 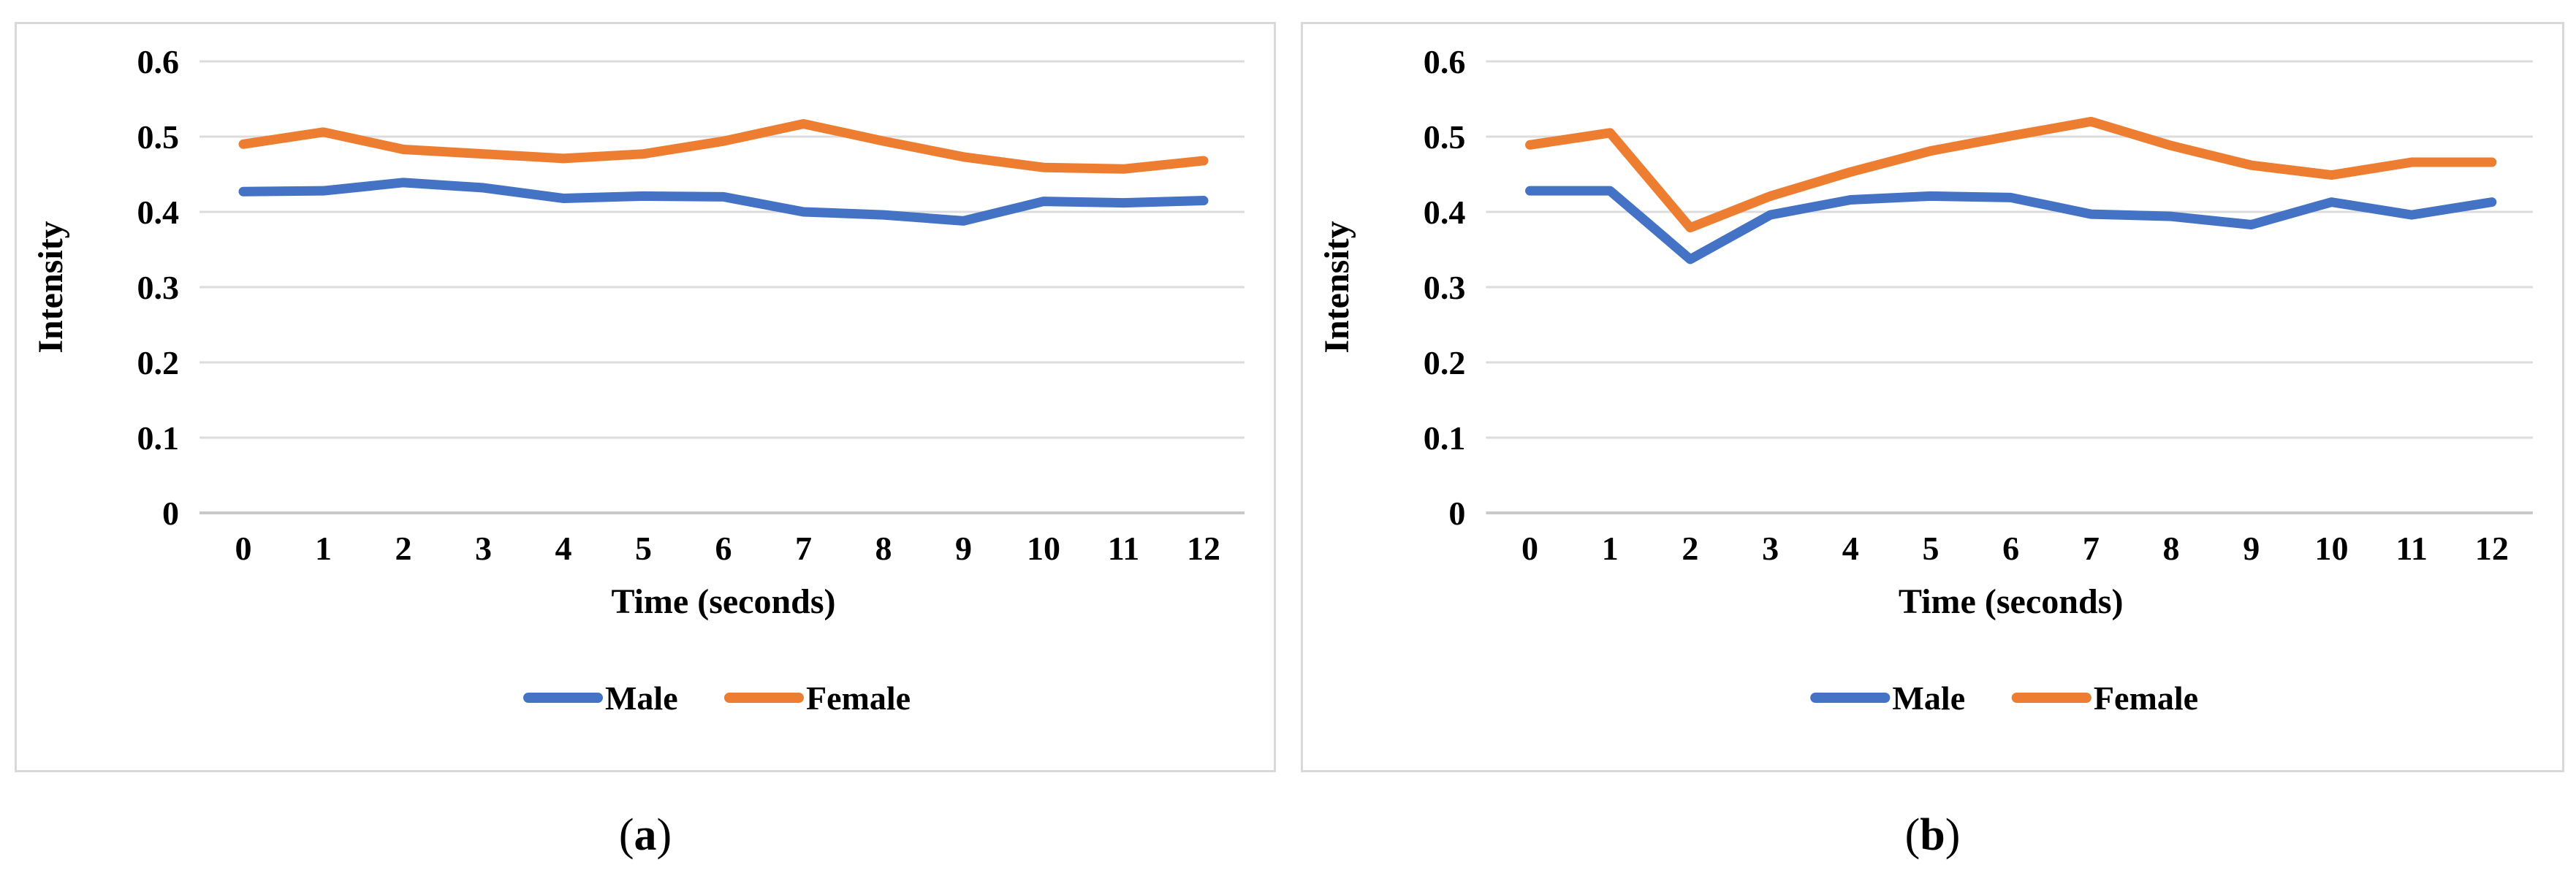 I want to click on caption-a-letter: a, so click(x=645, y=835).